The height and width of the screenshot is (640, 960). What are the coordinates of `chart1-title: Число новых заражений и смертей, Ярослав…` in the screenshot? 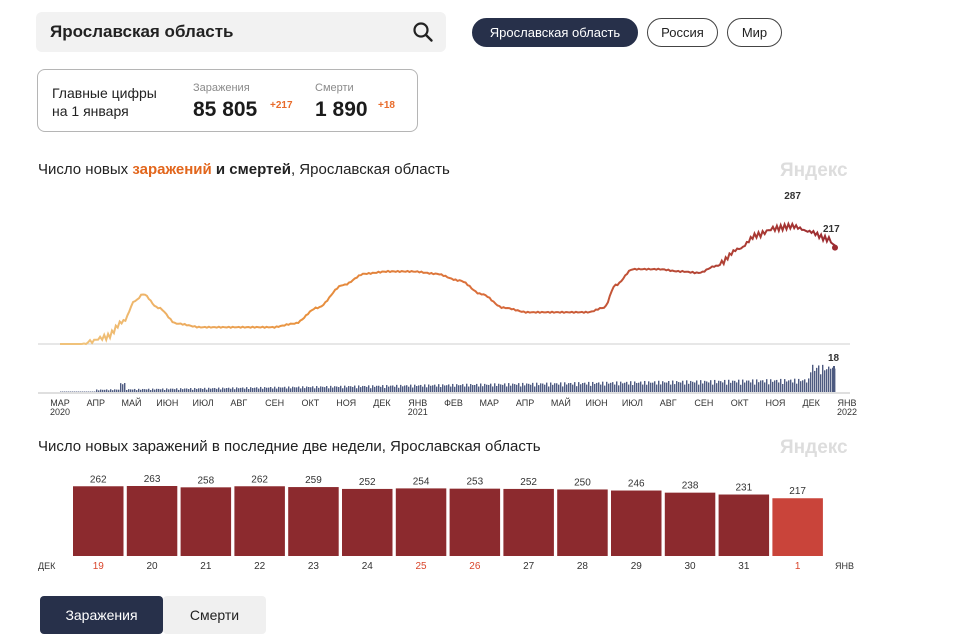 It's located at (244, 169).